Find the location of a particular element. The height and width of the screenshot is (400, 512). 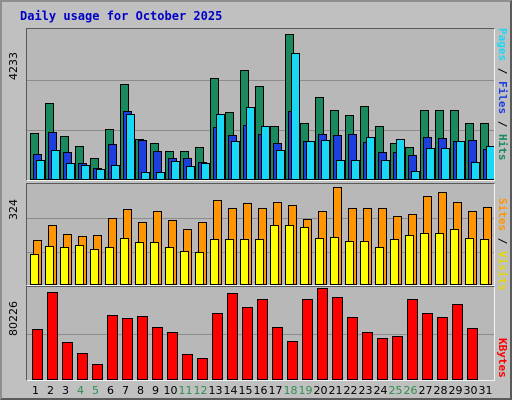

mid-legend: Sites / Visits is located at coordinates (503, 244).